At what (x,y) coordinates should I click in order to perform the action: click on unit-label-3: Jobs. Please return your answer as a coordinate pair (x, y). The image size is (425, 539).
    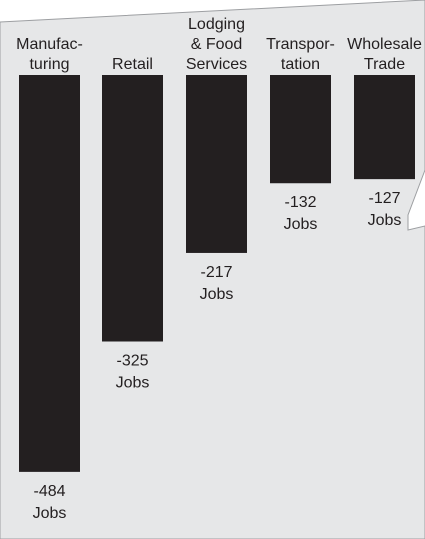
    Looking at the image, I should click on (301, 224).